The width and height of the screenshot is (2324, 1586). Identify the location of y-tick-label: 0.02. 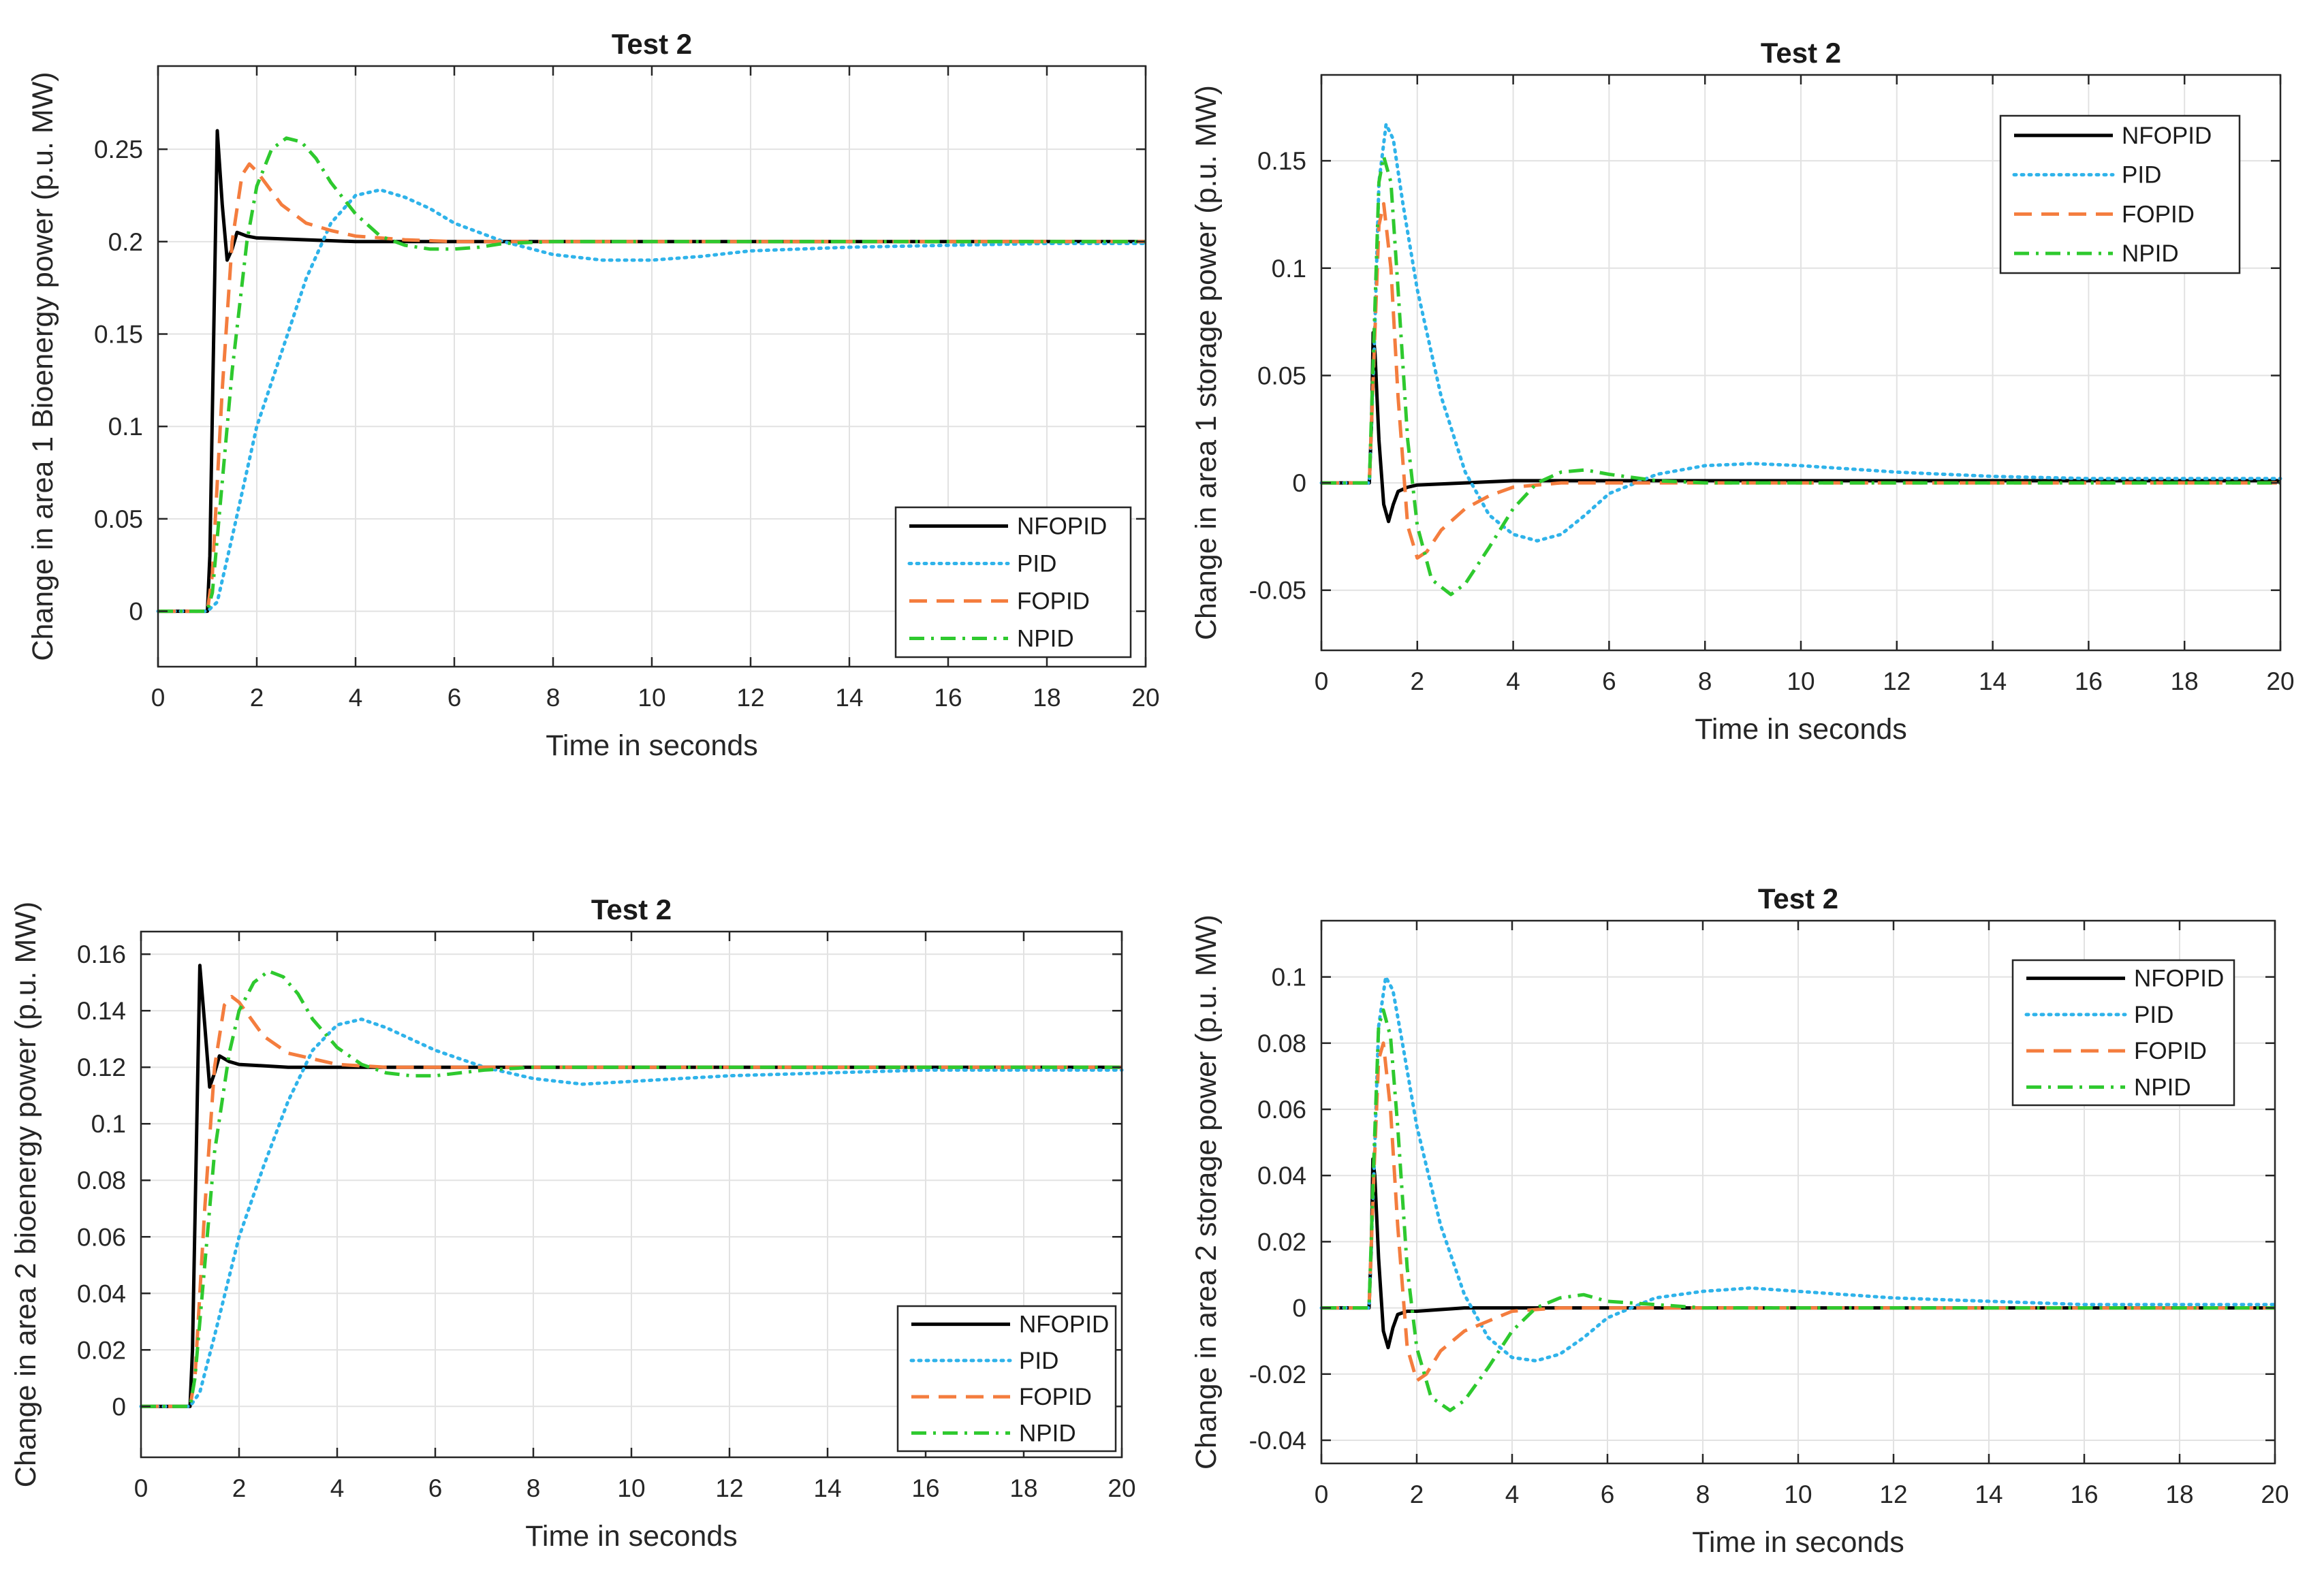
(102, 1350).